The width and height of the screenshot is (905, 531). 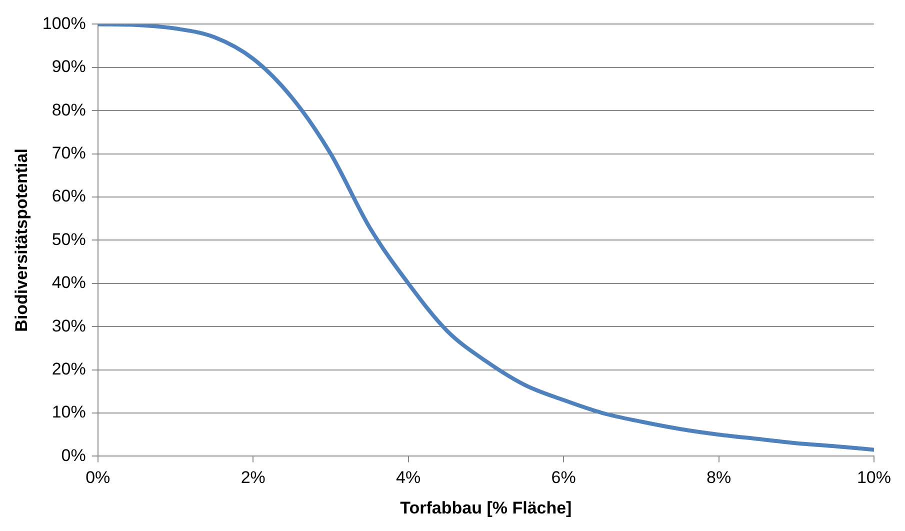 What do you see at coordinates (719, 478) in the screenshot?
I see `x-tick-label: 8%` at bounding box center [719, 478].